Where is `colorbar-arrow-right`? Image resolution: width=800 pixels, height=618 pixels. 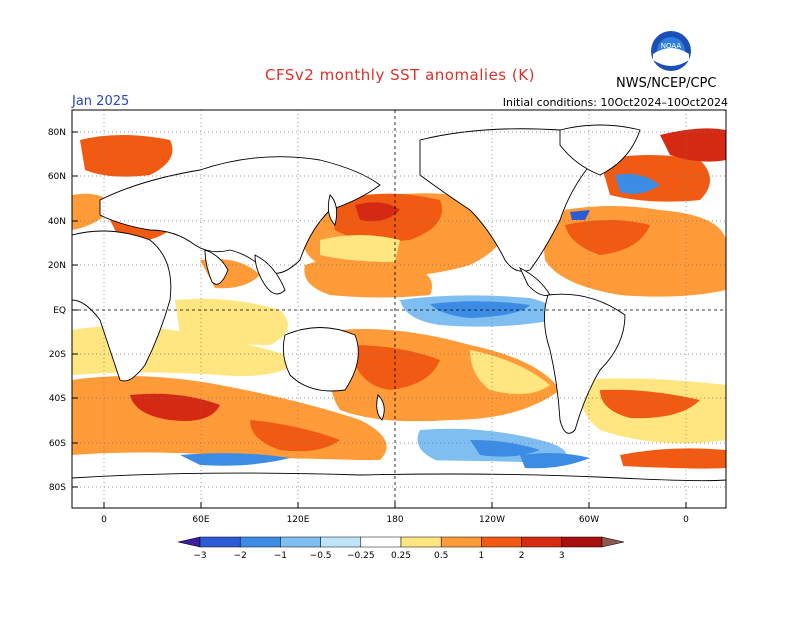
colorbar-arrow-right is located at coordinates (613, 542).